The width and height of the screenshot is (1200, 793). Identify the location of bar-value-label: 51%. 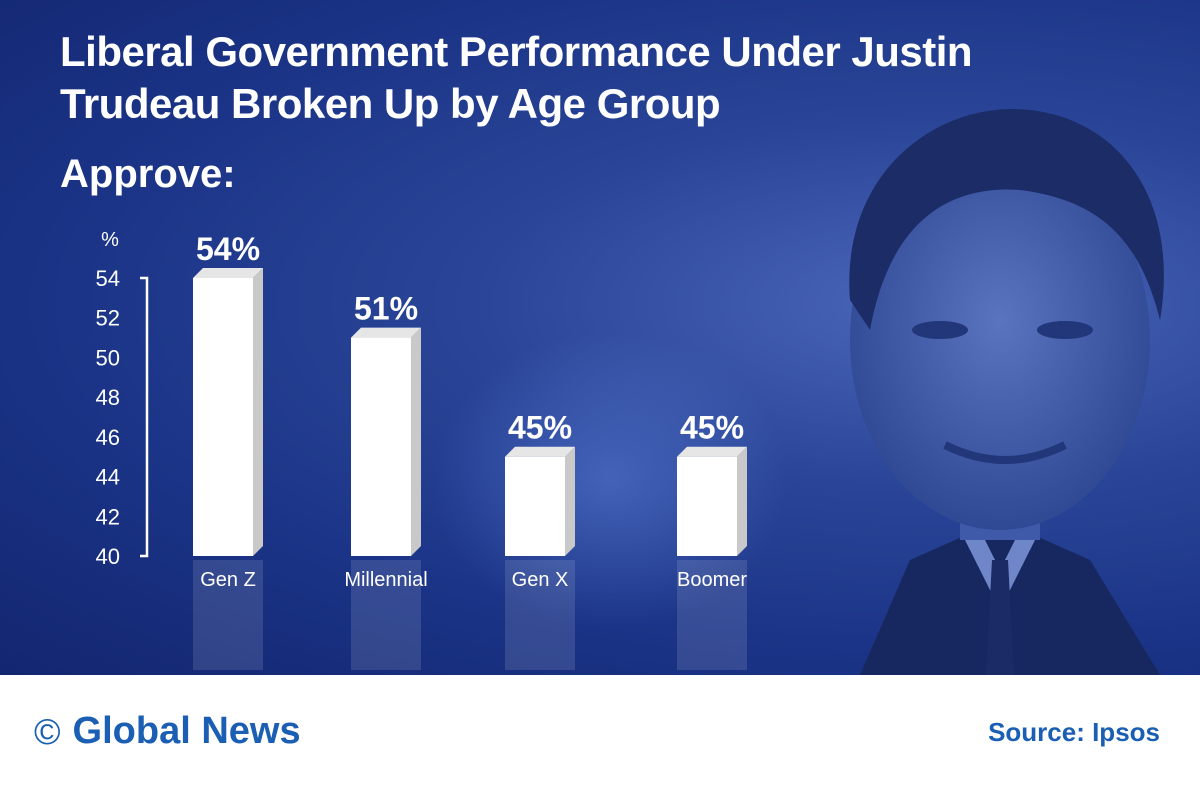
(386, 309).